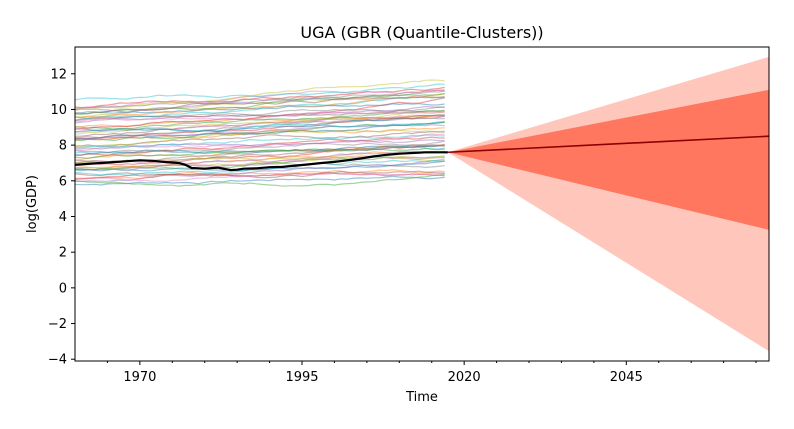 Image resolution: width=794 pixels, height=429 pixels. What do you see at coordinates (63, 146) in the screenshot?
I see `y-tick-label: 8` at bounding box center [63, 146].